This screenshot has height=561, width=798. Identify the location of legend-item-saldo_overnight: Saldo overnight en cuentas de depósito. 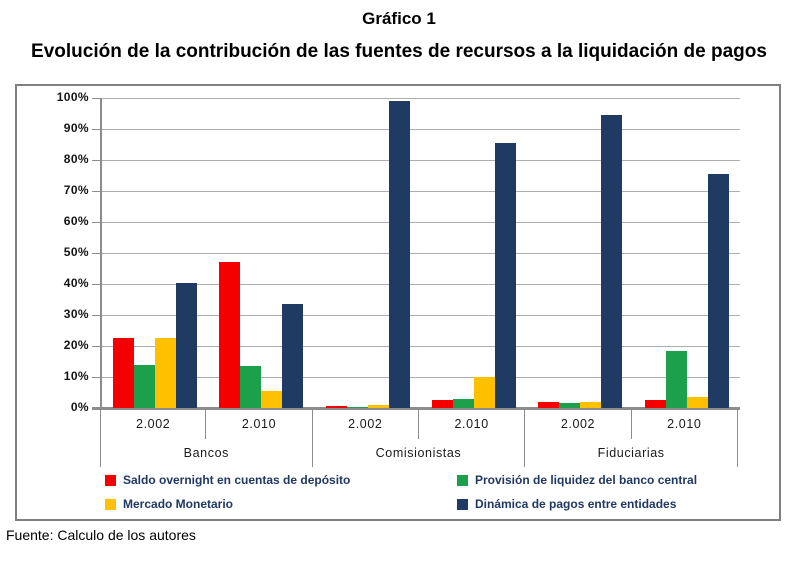
(281, 480).